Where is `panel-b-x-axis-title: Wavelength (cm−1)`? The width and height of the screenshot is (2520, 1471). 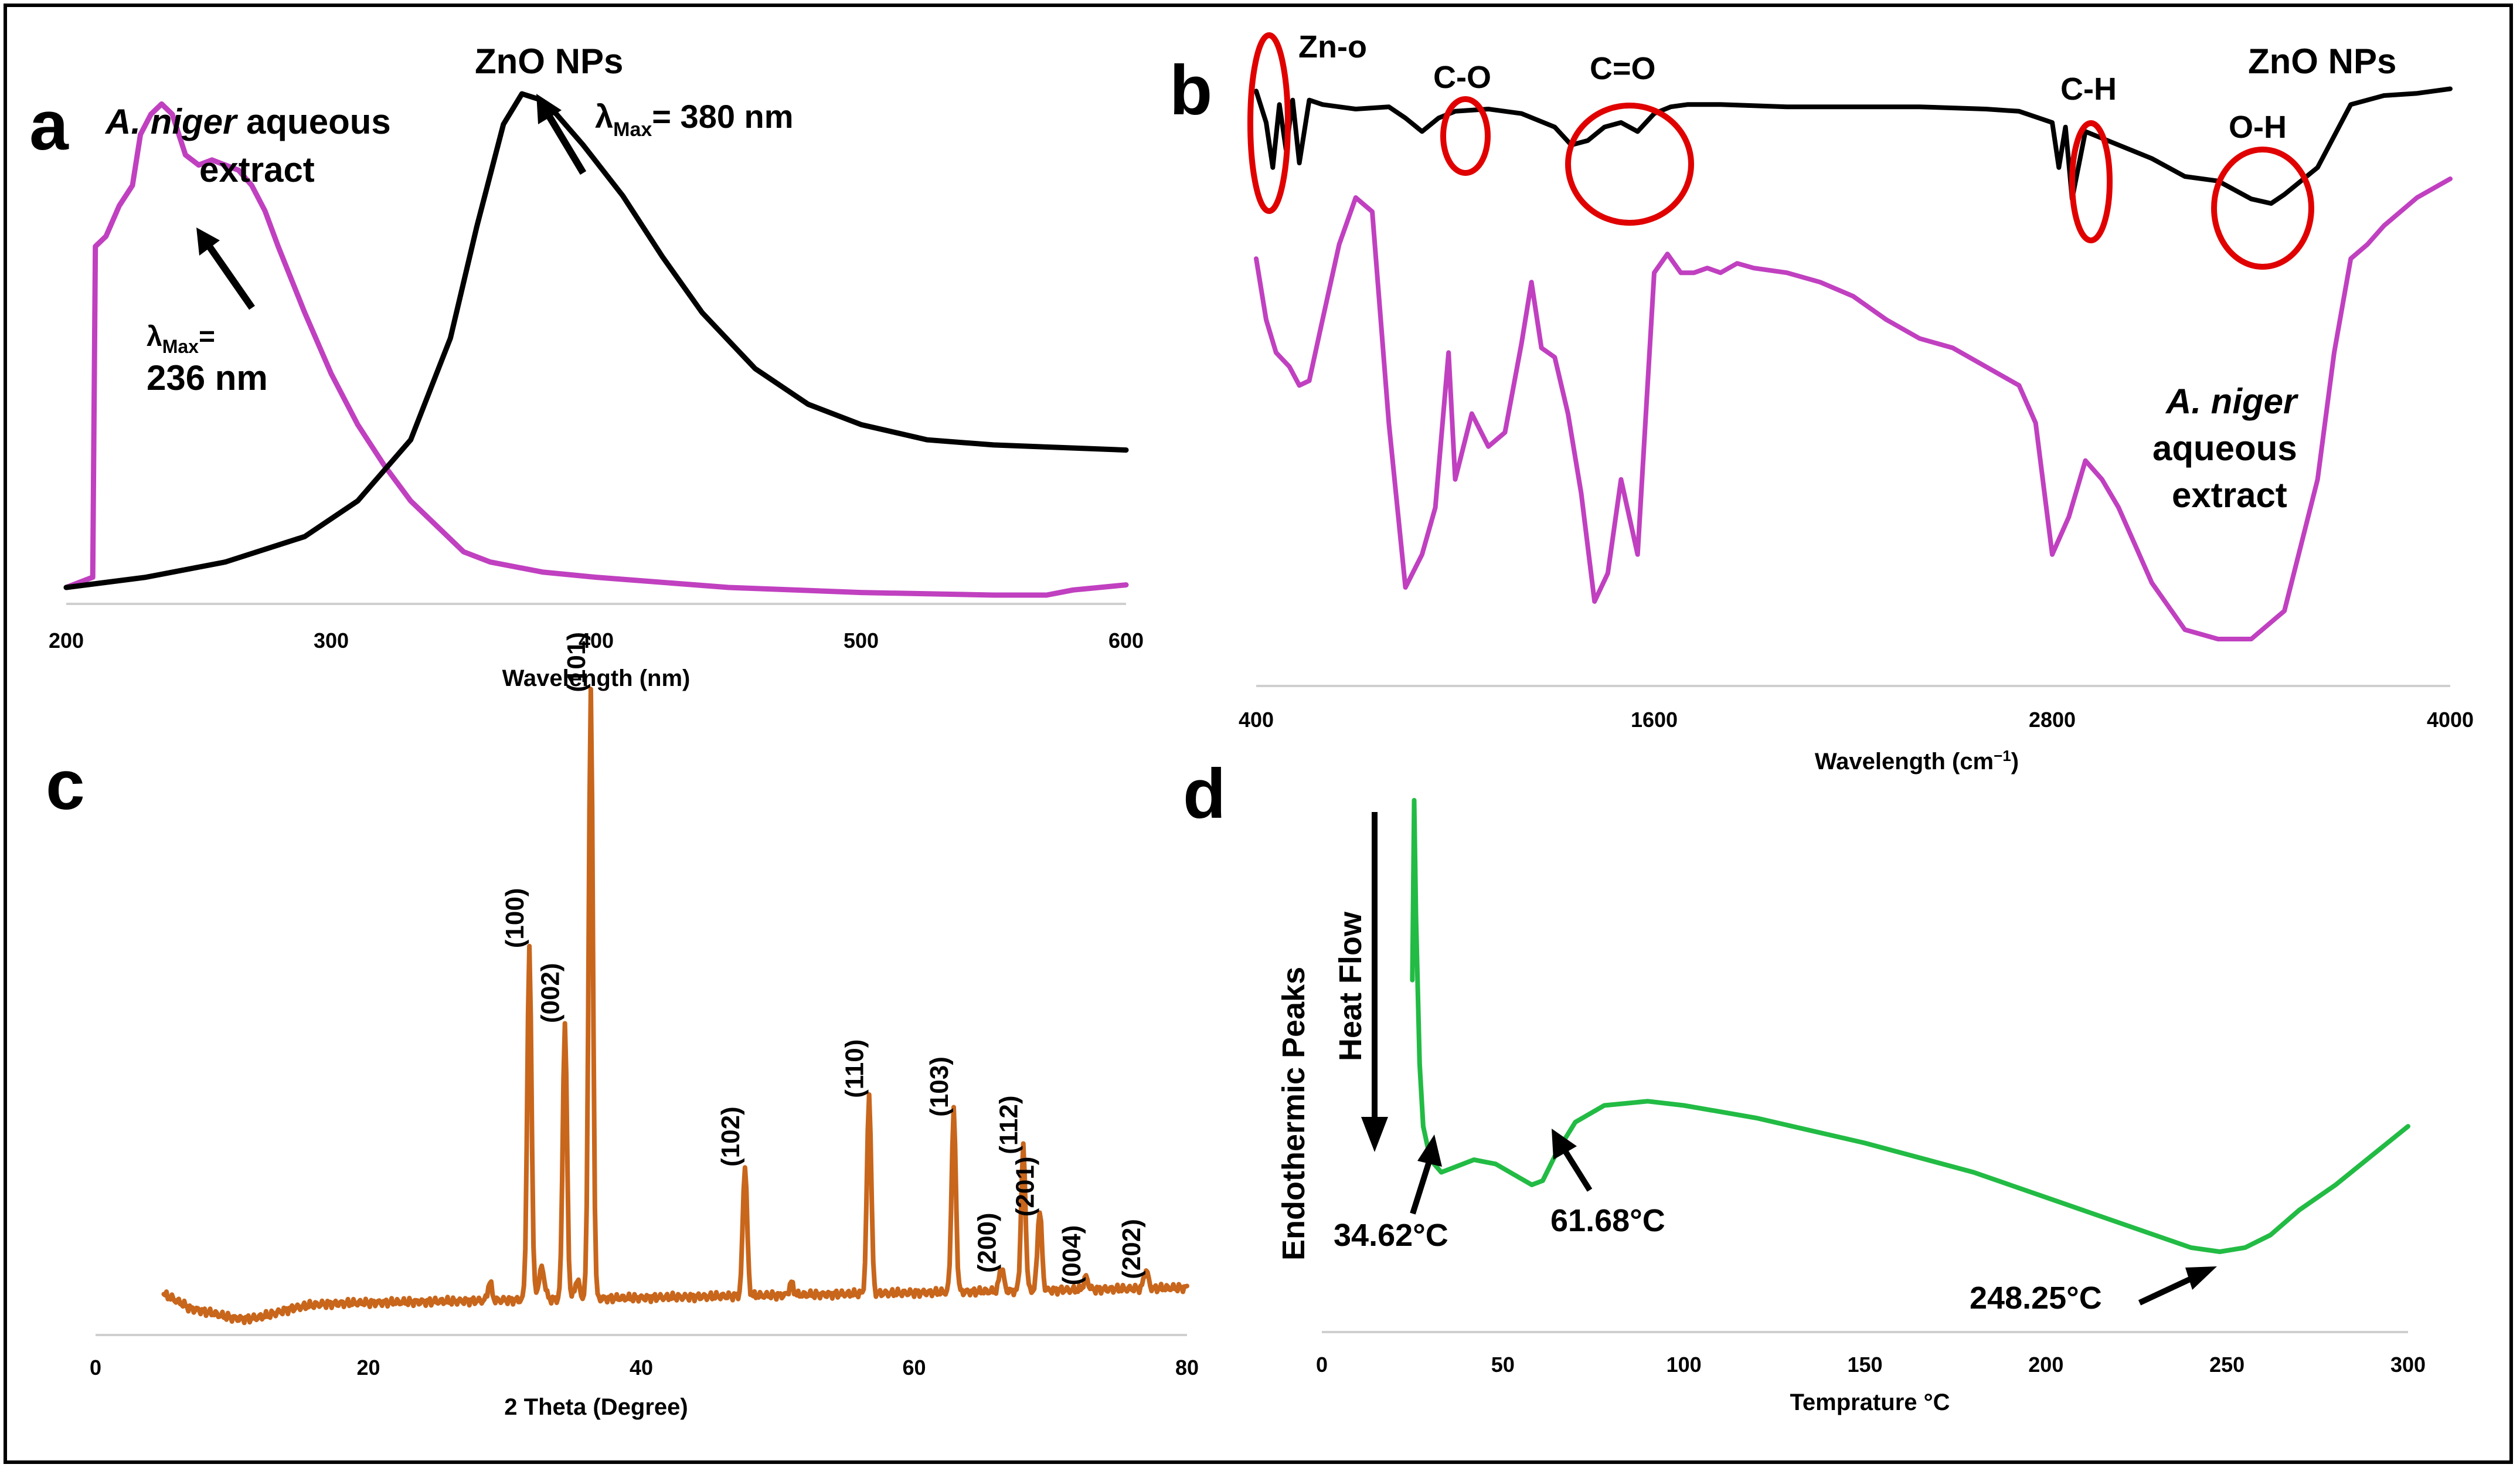
panel-b-x-axis-title: Wavelength (cm−1) is located at coordinates (1917, 760).